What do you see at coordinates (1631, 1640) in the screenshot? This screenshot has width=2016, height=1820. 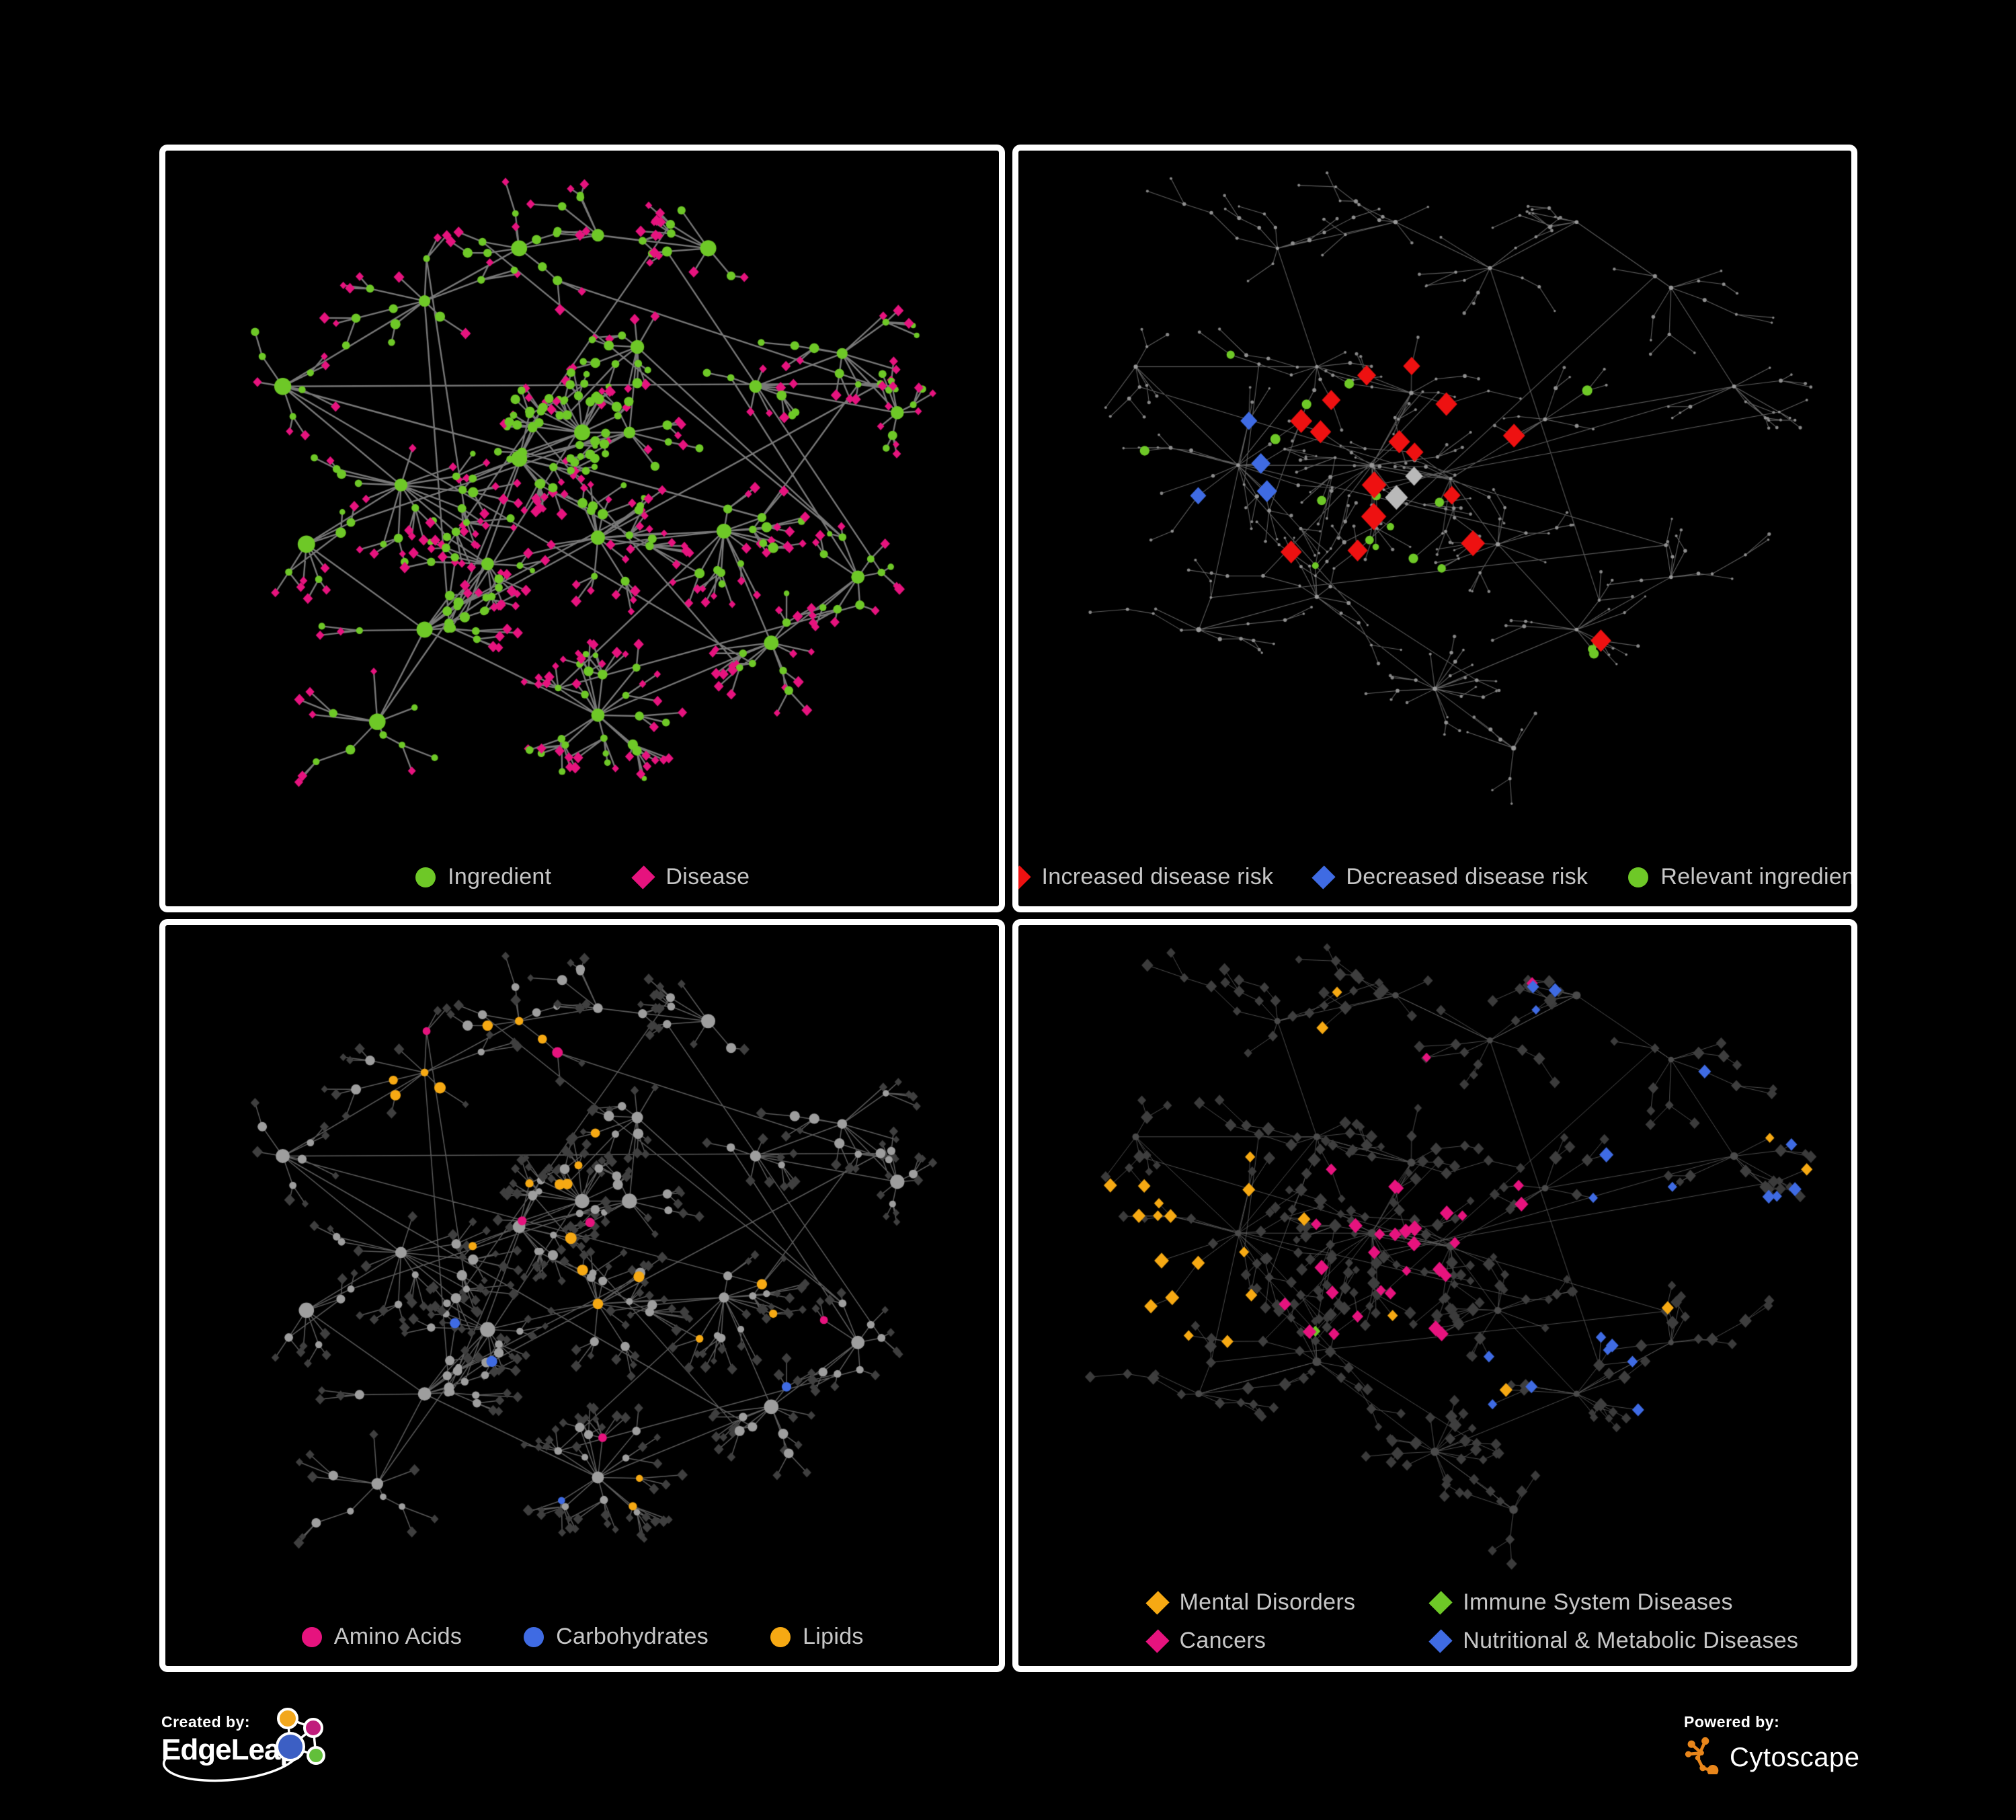 I see `legend-label: Nutritional & Metabolic Diseases` at bounding box center [1631, 1640].